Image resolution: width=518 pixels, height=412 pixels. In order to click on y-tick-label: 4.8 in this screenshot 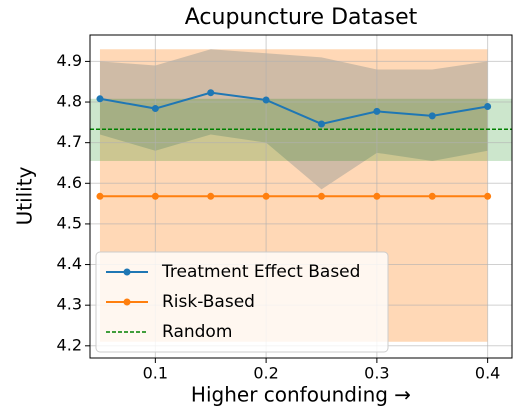, I will do `click(69, 101)`.